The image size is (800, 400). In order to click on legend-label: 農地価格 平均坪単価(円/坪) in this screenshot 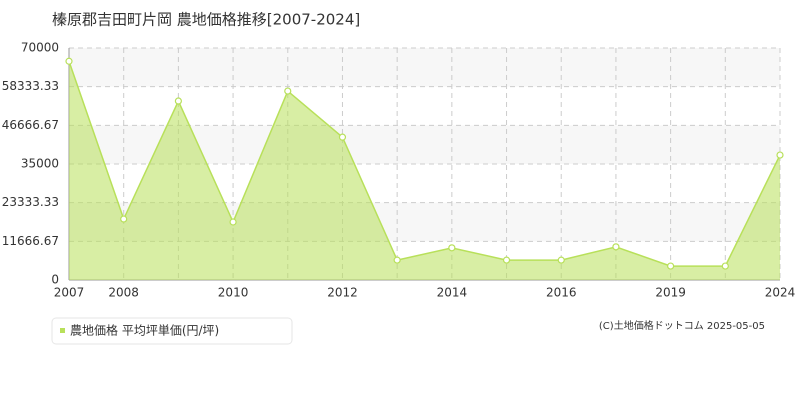, I will do `click(144, 330)`.